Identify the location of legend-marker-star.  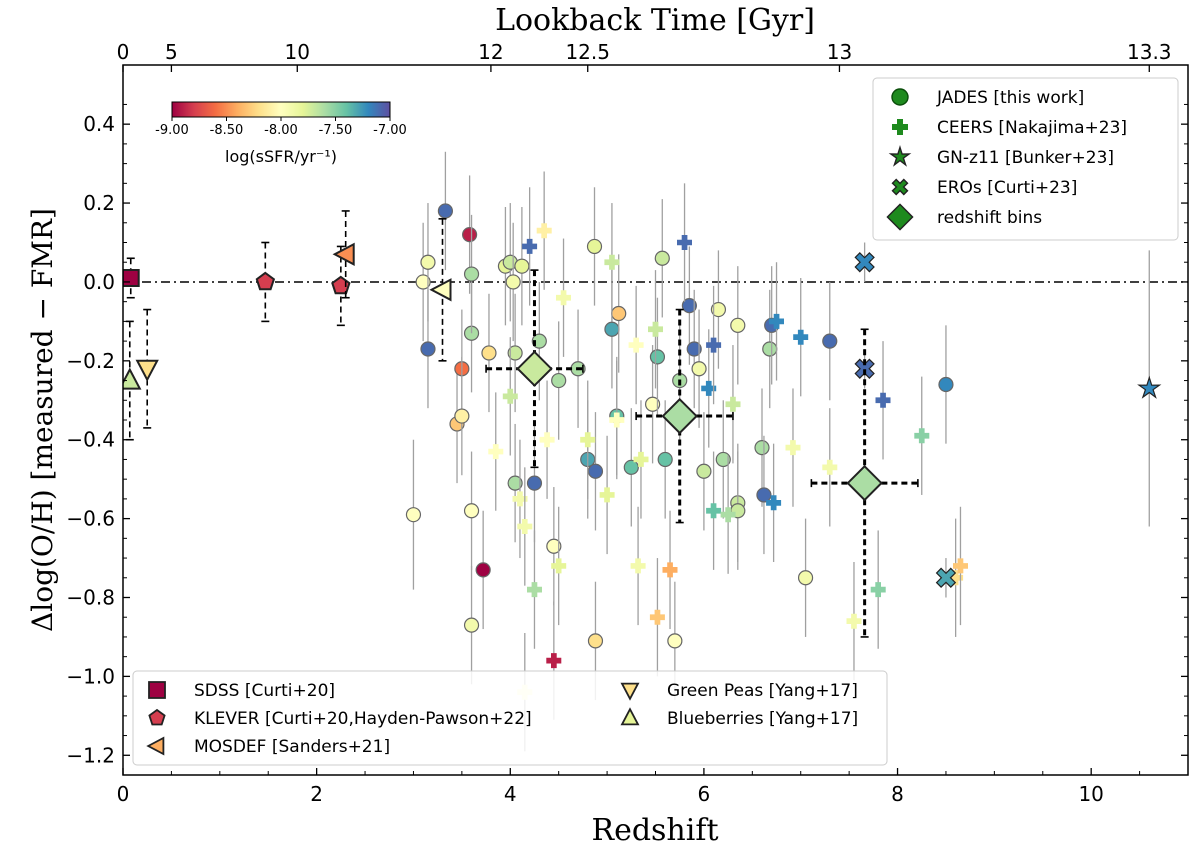
(900, 156).